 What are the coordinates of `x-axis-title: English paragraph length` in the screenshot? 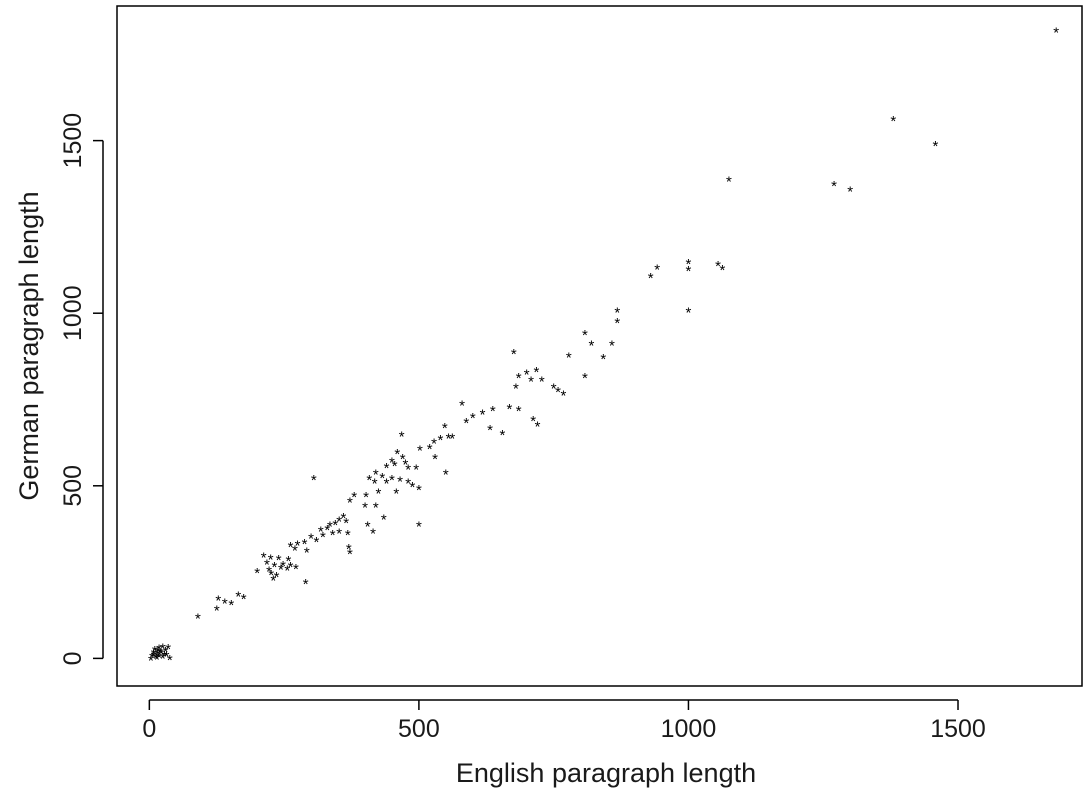 It's located at (606, 773).